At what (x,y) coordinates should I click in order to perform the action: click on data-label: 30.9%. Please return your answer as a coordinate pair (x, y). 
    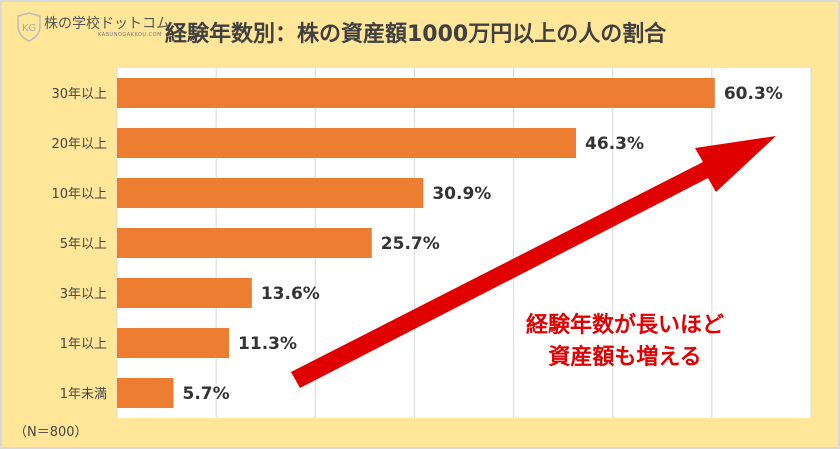
    Looking at the image, I should click on (461, 194).